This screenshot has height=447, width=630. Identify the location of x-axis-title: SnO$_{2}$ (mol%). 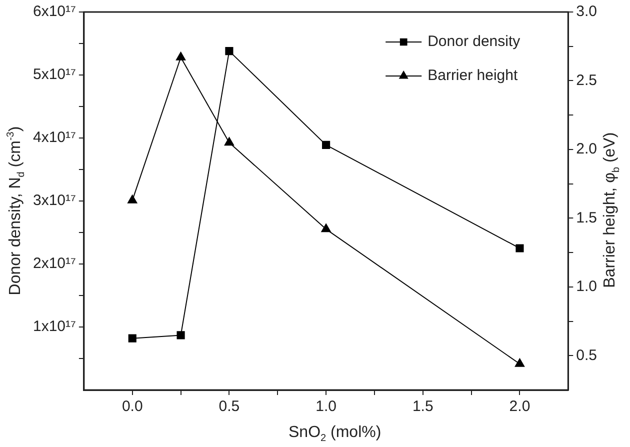
(335, 434).